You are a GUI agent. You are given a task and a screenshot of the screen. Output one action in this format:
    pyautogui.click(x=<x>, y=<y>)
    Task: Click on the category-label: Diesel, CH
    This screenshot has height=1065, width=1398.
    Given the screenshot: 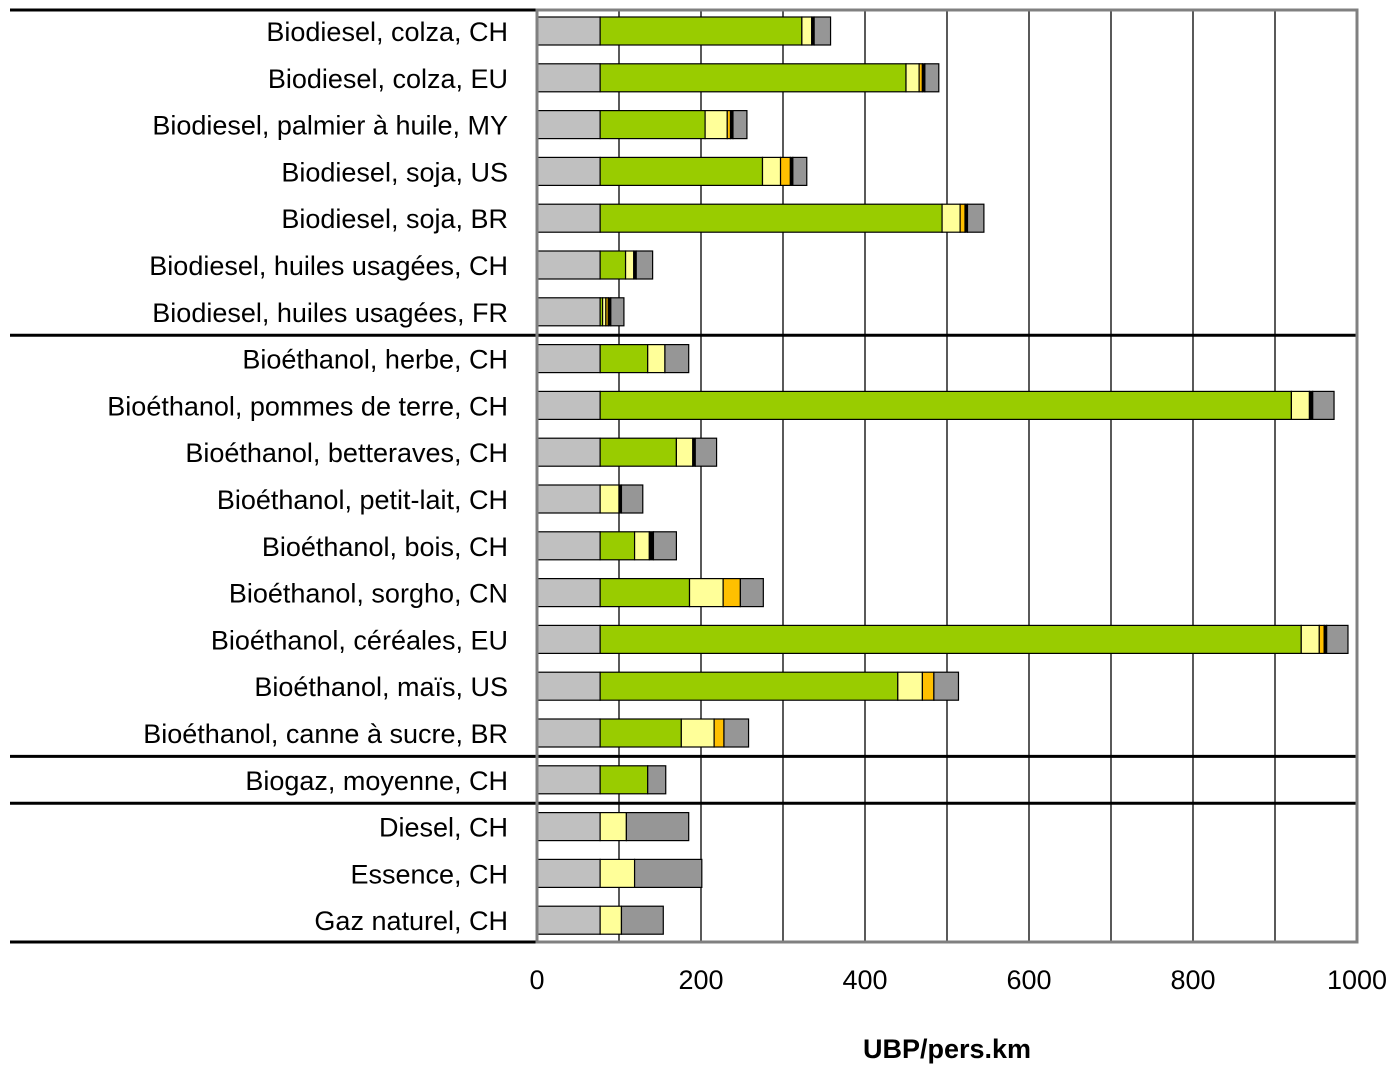 What is the action you would take?
    pyautogui.click(x=443, y=828)
    